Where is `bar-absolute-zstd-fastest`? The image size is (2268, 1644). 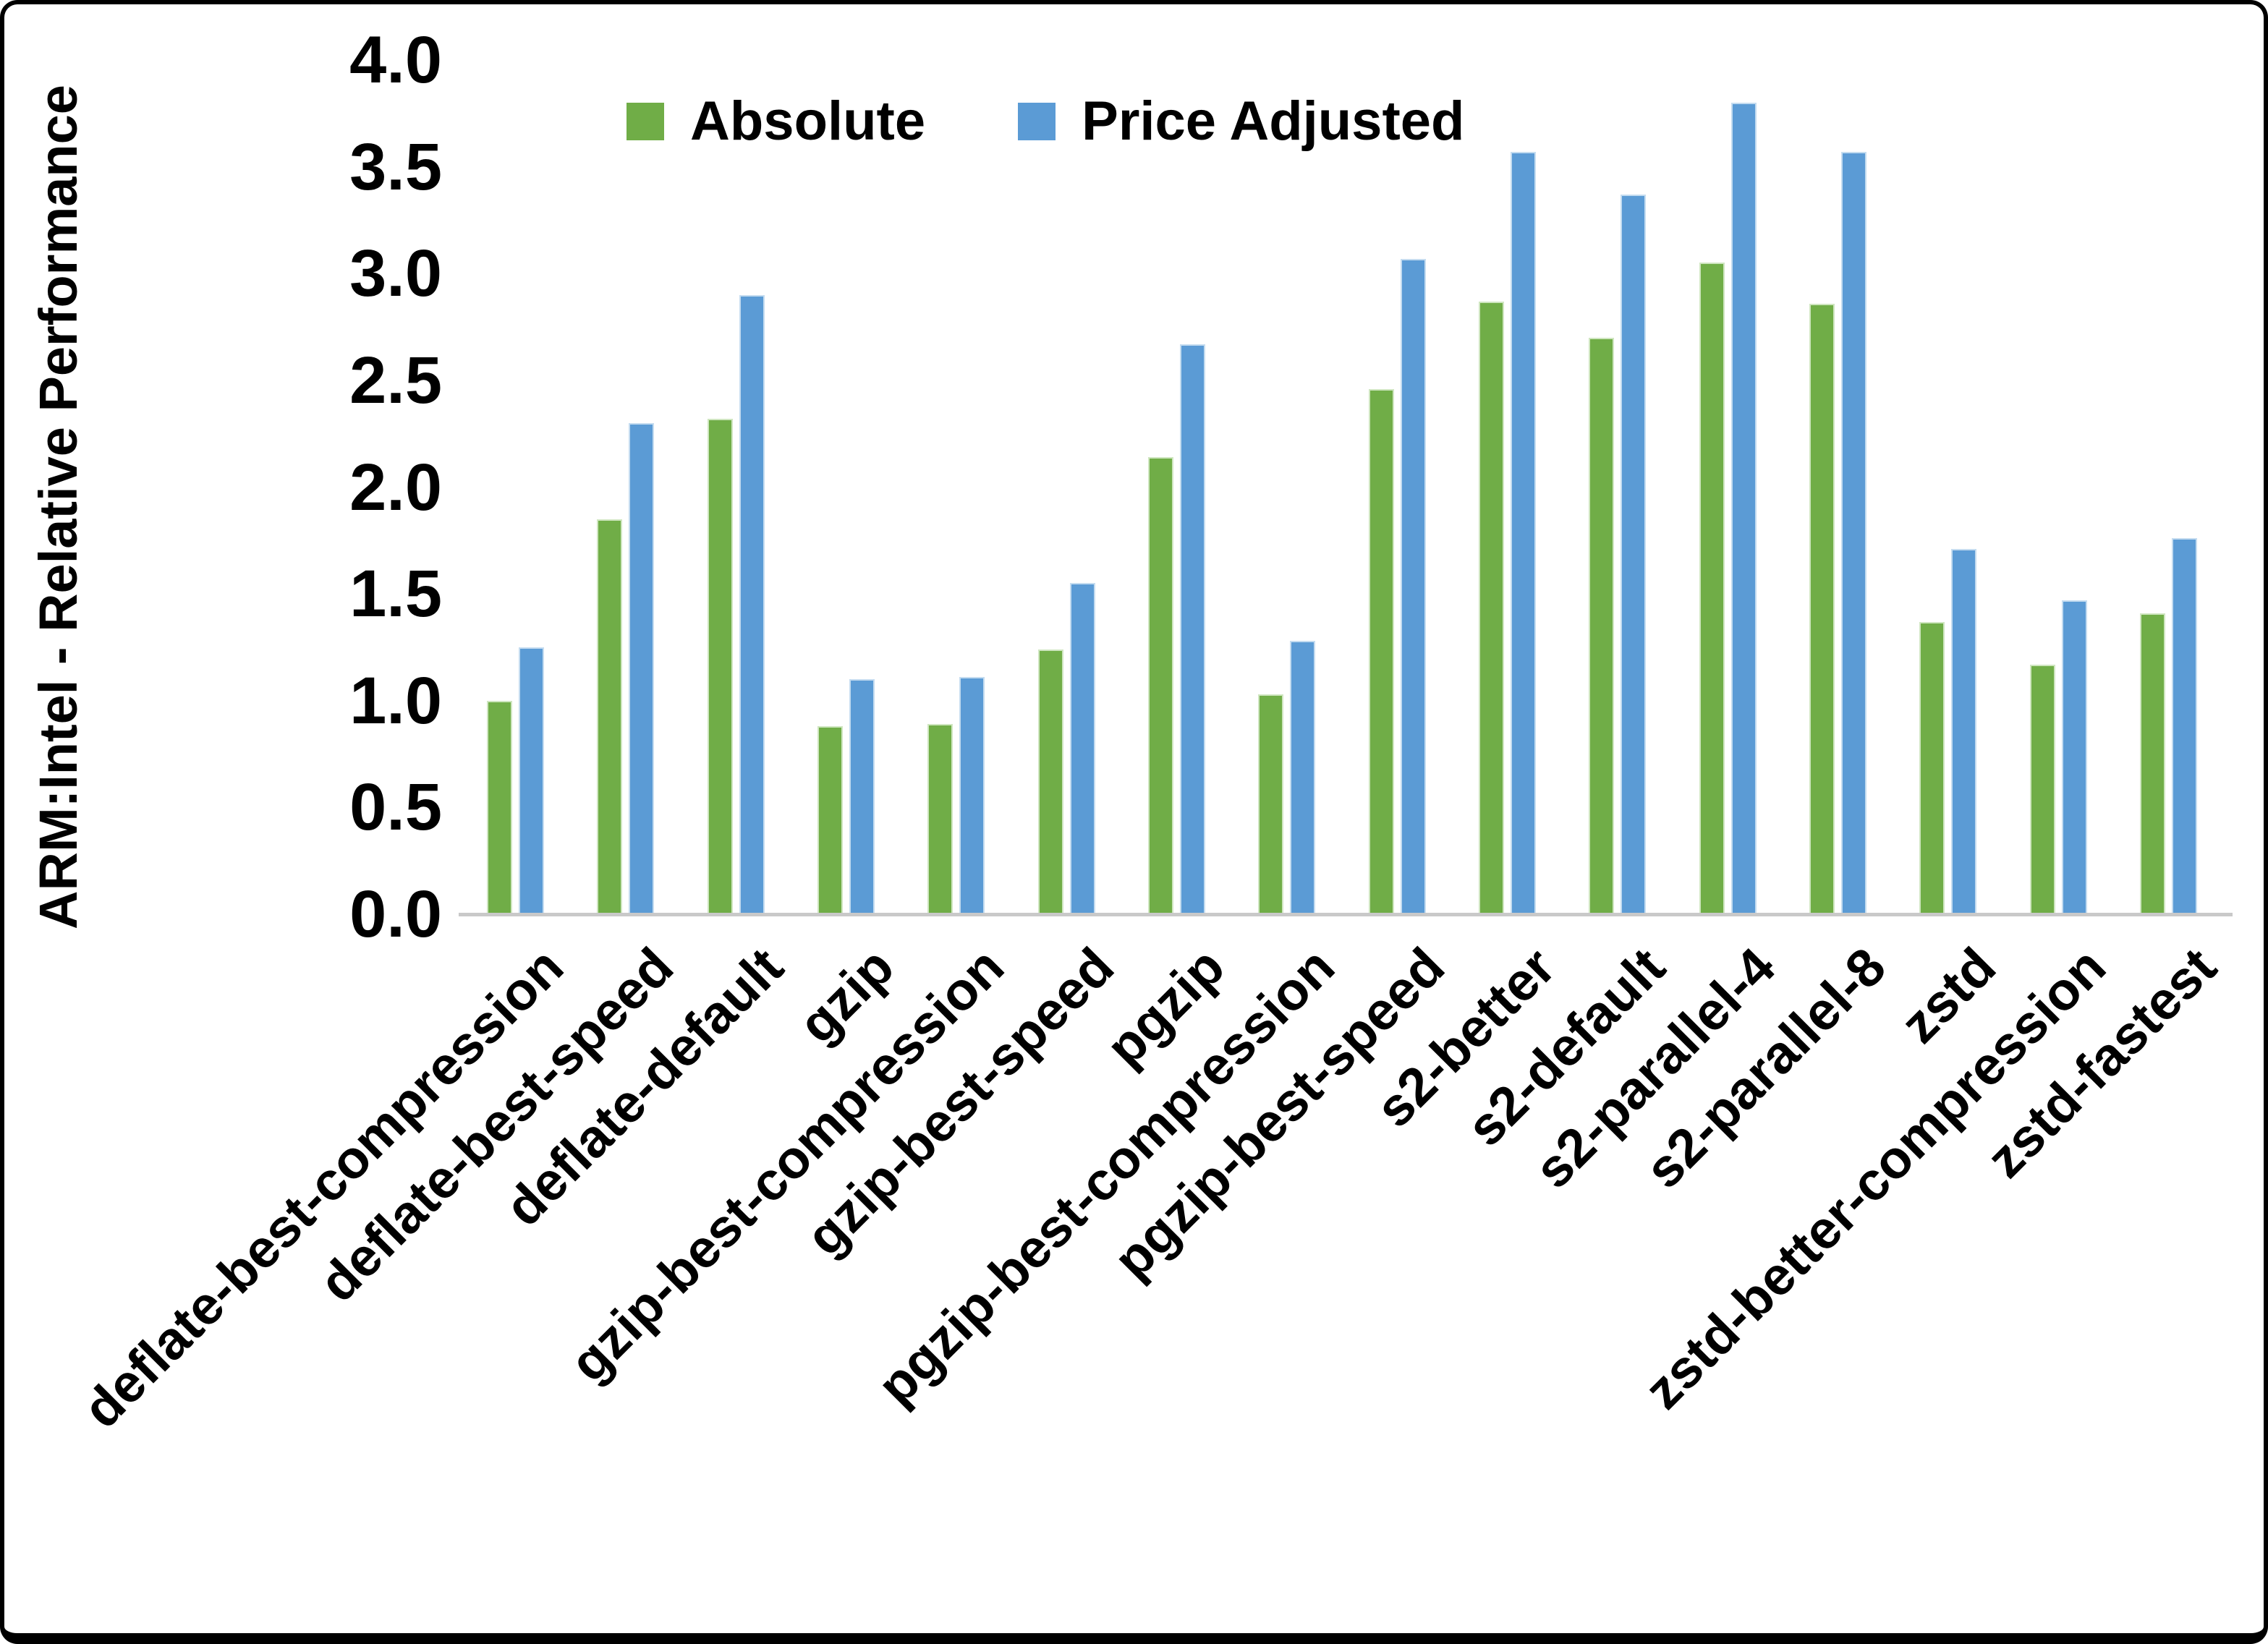
bar-absolute-zstd-fastest is located at coordinates (2152, 764).